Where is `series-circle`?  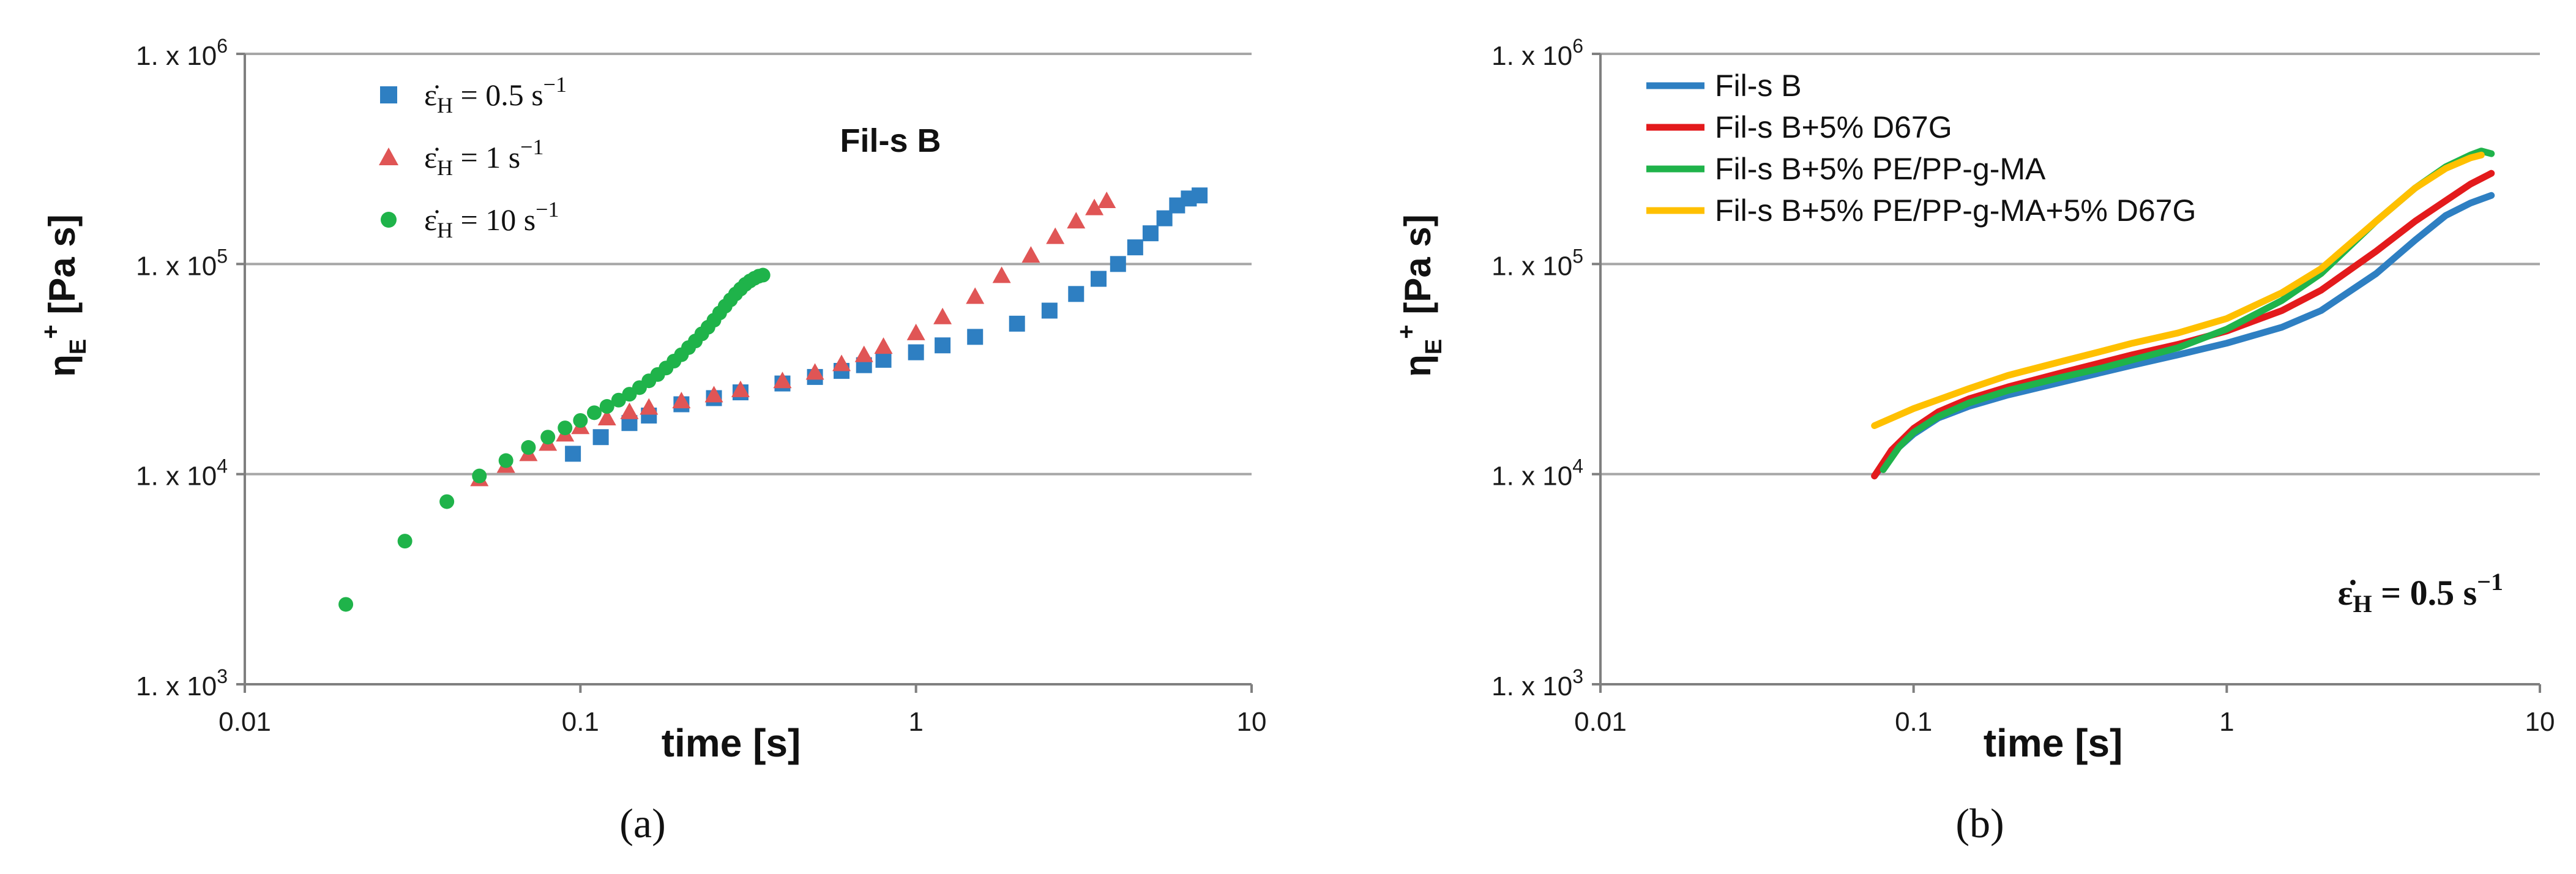
series-circle is located at coordinates (554, 440).